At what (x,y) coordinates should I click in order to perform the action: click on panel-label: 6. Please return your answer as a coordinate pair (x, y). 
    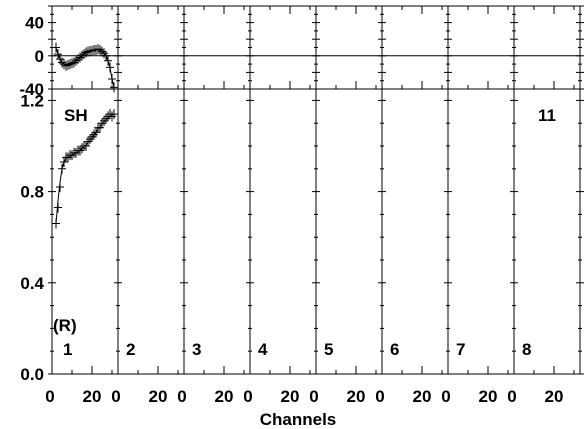
    Looking at the image, I should click on (394, 349).